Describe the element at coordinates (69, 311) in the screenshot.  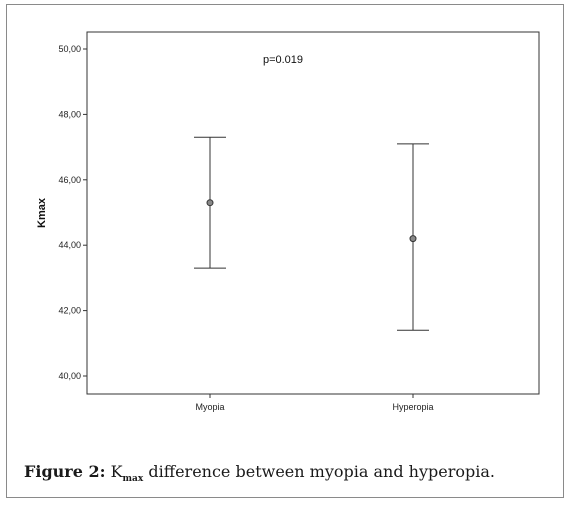
I see `y-tick-label: 42,00` at that location.